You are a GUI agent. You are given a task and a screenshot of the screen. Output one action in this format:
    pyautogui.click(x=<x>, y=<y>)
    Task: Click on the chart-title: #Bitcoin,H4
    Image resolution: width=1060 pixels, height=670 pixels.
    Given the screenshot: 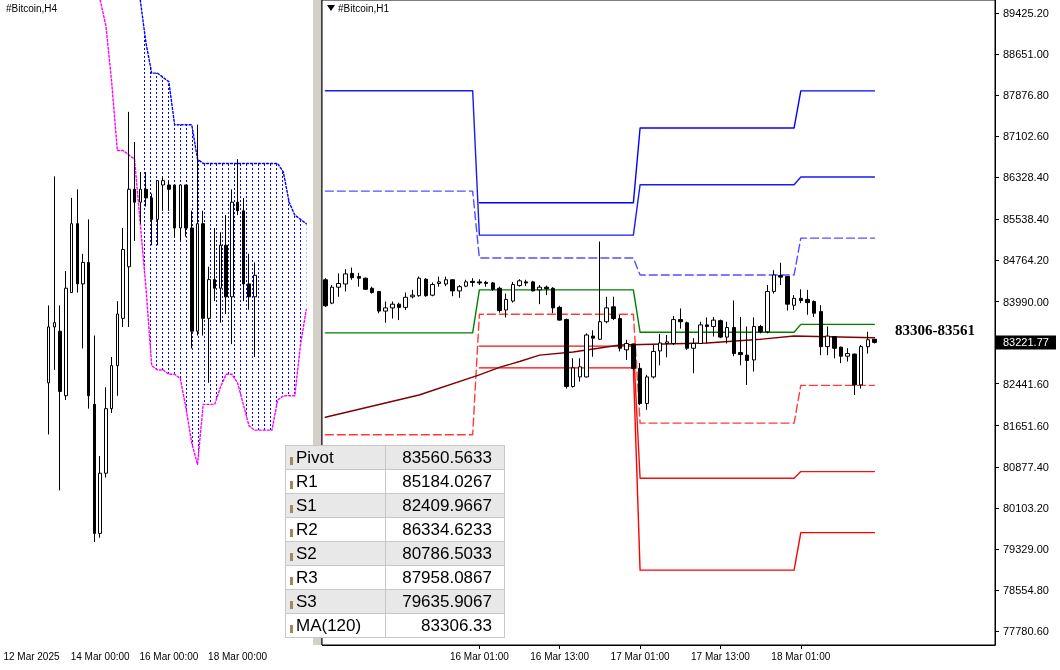 What is the action you would take?
    pyautogui.click(x=32, y=8)
    